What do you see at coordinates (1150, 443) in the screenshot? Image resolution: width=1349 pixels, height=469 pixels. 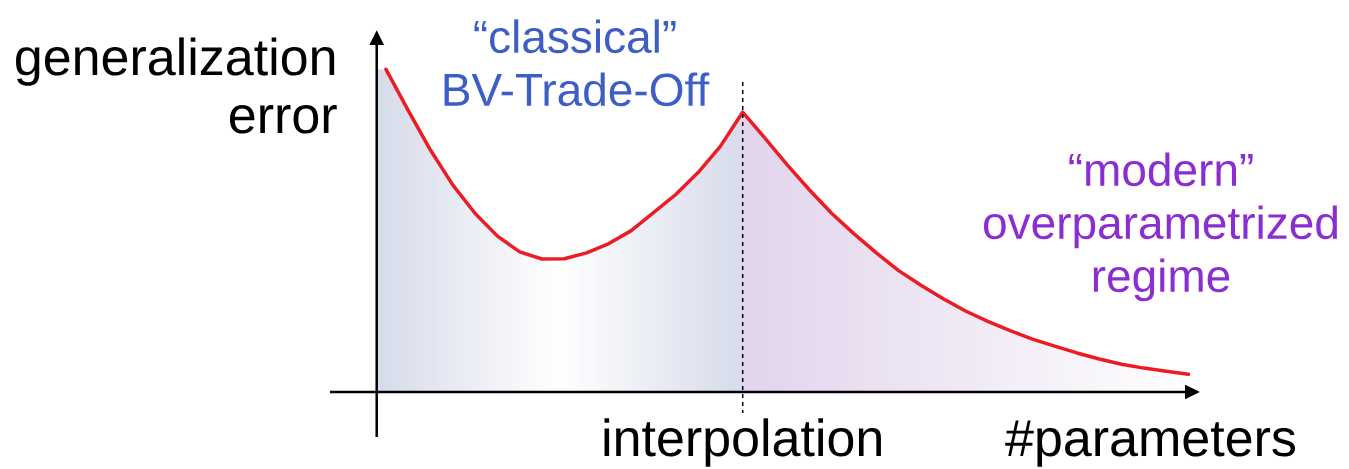 I see `x-axis-title: #parameters` at bounding box center [1150, 443].